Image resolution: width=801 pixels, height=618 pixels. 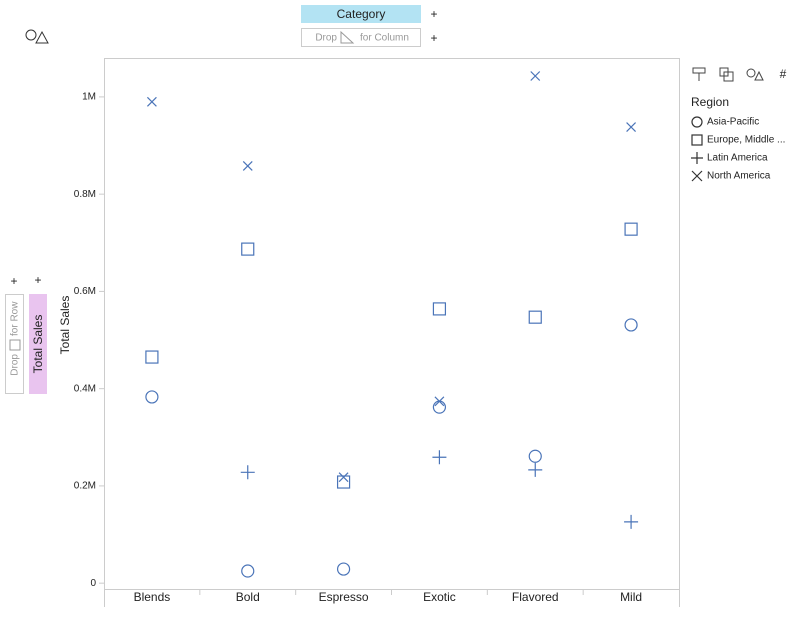 What do you see at coordinates (384, 38) in the screenshot?
I see `drop-text: for Column` at bounding box center [384, 38].